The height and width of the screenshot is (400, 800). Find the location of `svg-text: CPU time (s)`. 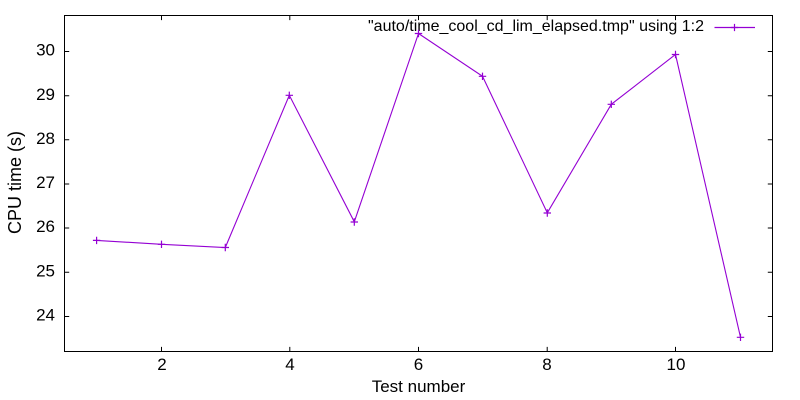

svg-text: CPU time (s) is located at coordinates (15, 182).